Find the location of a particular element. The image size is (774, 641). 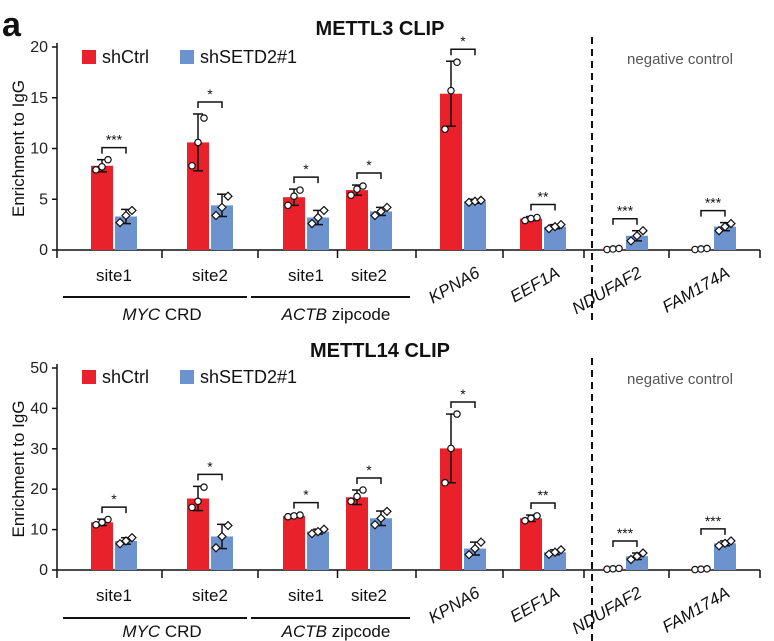

y-axis-label: Enrichment to IgG is located at coordinates (18, 468).